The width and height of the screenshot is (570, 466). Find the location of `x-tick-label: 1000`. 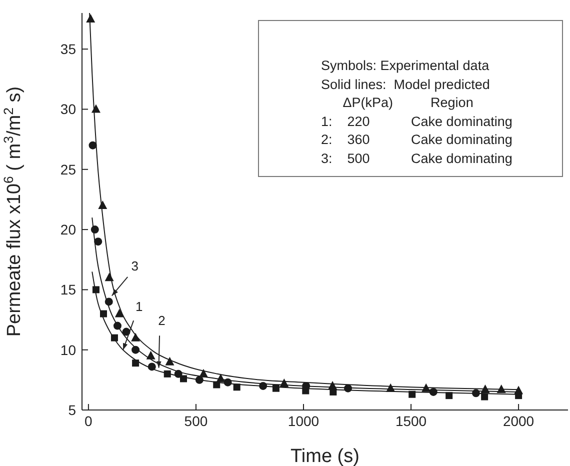

x-tick-label: 1000 is located at coordinates (304, 420).